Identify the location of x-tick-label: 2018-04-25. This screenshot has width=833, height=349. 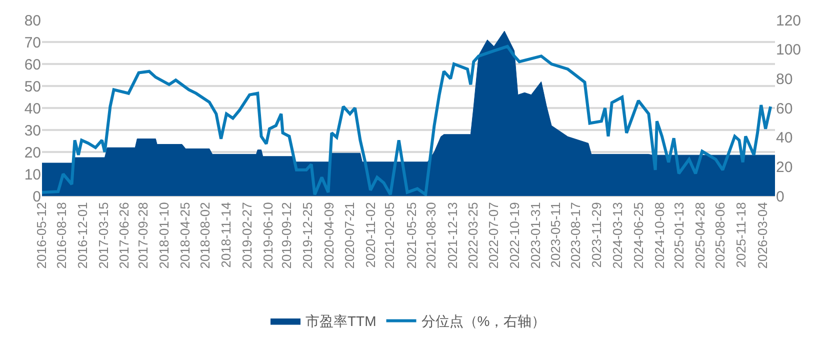
(185, 235).